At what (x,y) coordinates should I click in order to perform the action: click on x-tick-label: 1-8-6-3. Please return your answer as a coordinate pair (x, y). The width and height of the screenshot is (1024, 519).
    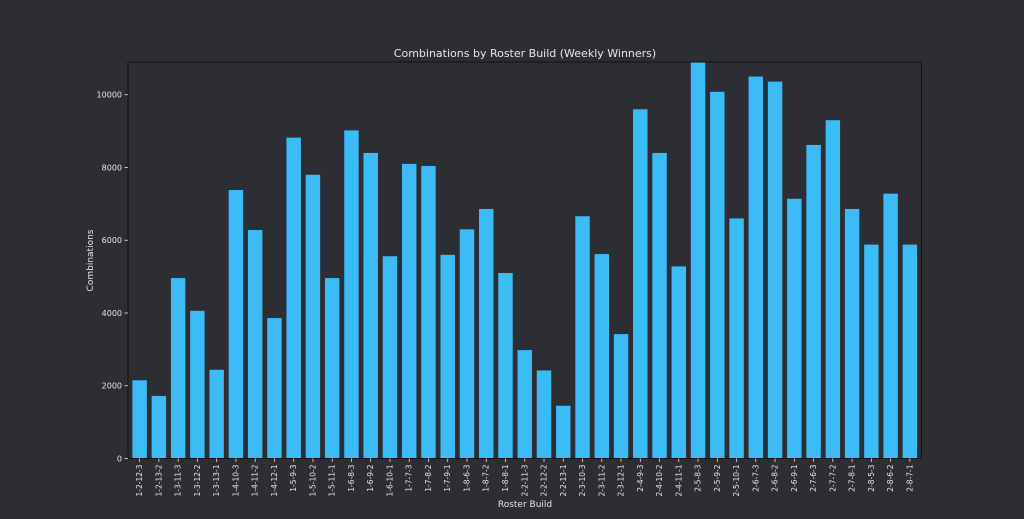
    Looking at the image, I should click on (466, 477).